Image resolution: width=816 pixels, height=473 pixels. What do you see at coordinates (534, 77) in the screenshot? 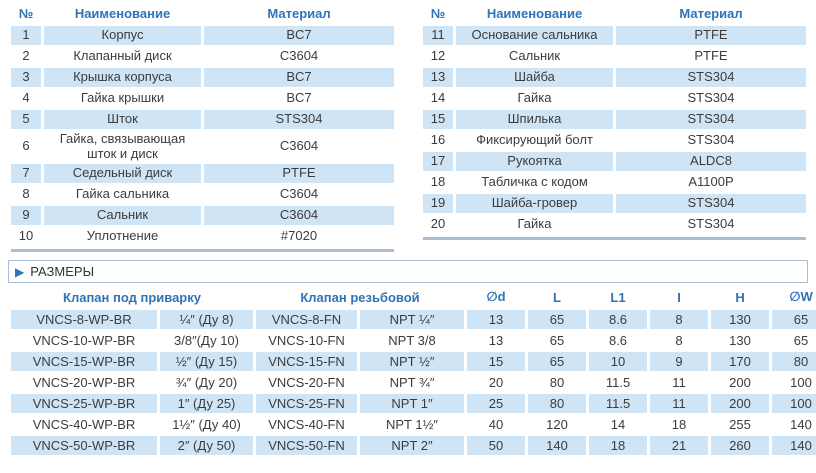
I see `name-cell: Шайба` at bounding box center [534, 77].